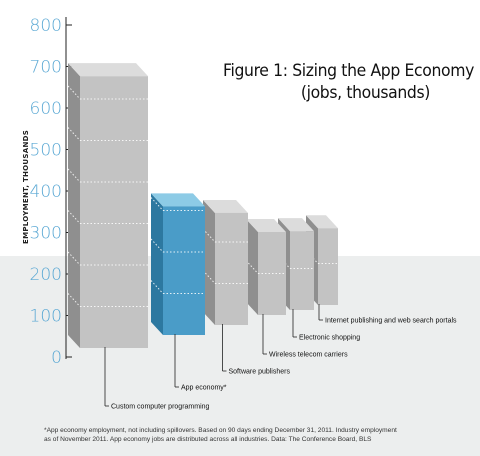 The width and height of the screenshot is (480, 456). I want to click on y-axis: 0 100 200 300 400 500 600 700 800, so click(51, 192).